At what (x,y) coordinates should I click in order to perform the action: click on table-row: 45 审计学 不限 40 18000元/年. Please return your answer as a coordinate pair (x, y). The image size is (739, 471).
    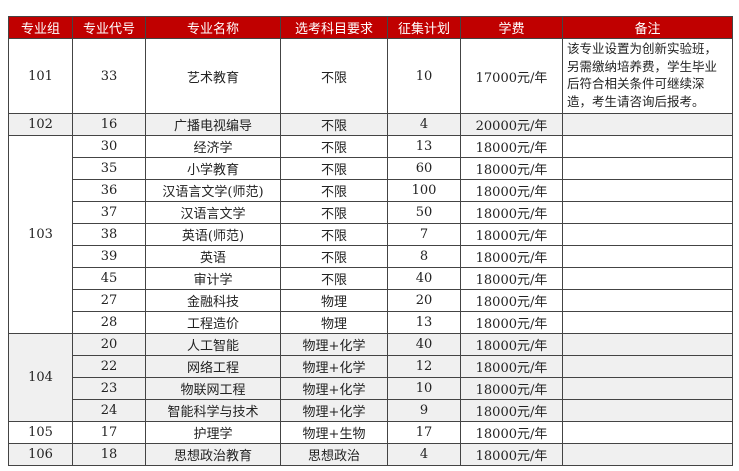
    Looking at the image, I should click on (371, 278).